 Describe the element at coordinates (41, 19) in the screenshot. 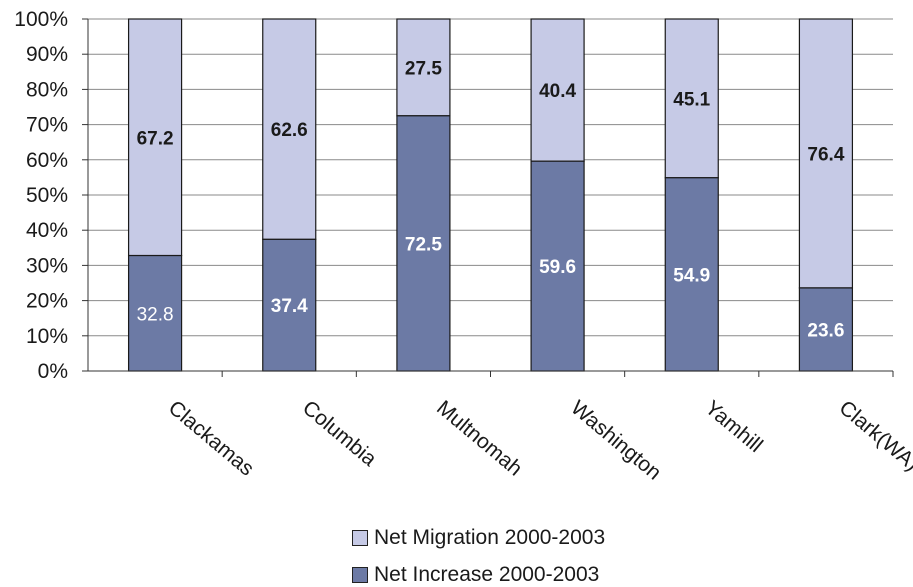

I see `y-tick-label: 100%` at that location.